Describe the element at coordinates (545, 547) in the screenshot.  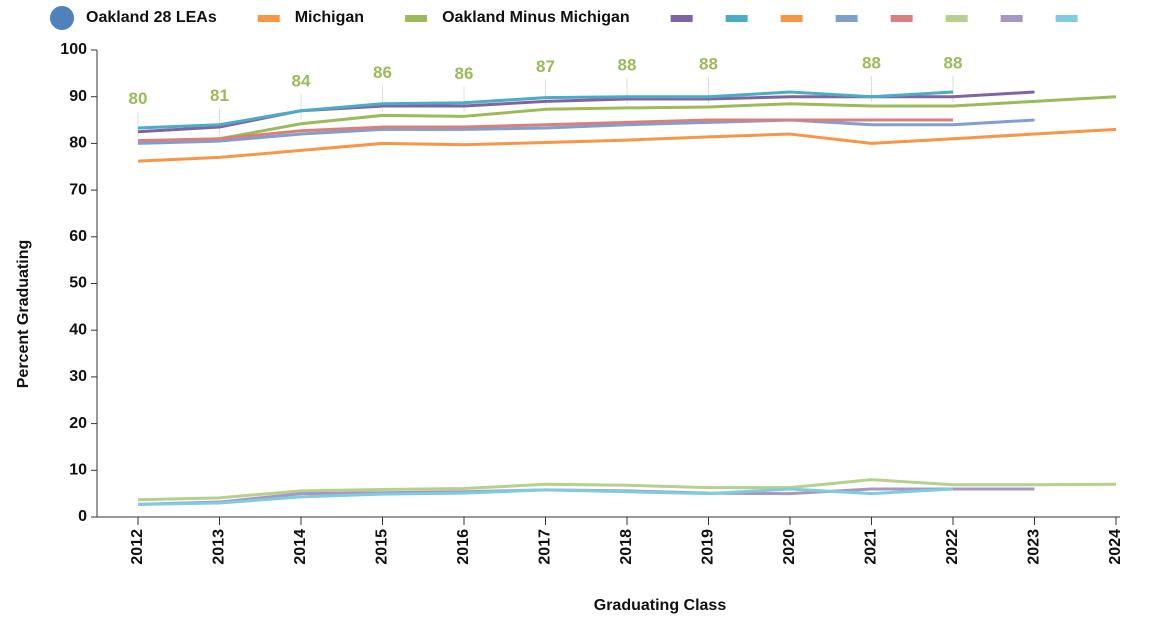
I see `x-tick-label: 2017` at that location.